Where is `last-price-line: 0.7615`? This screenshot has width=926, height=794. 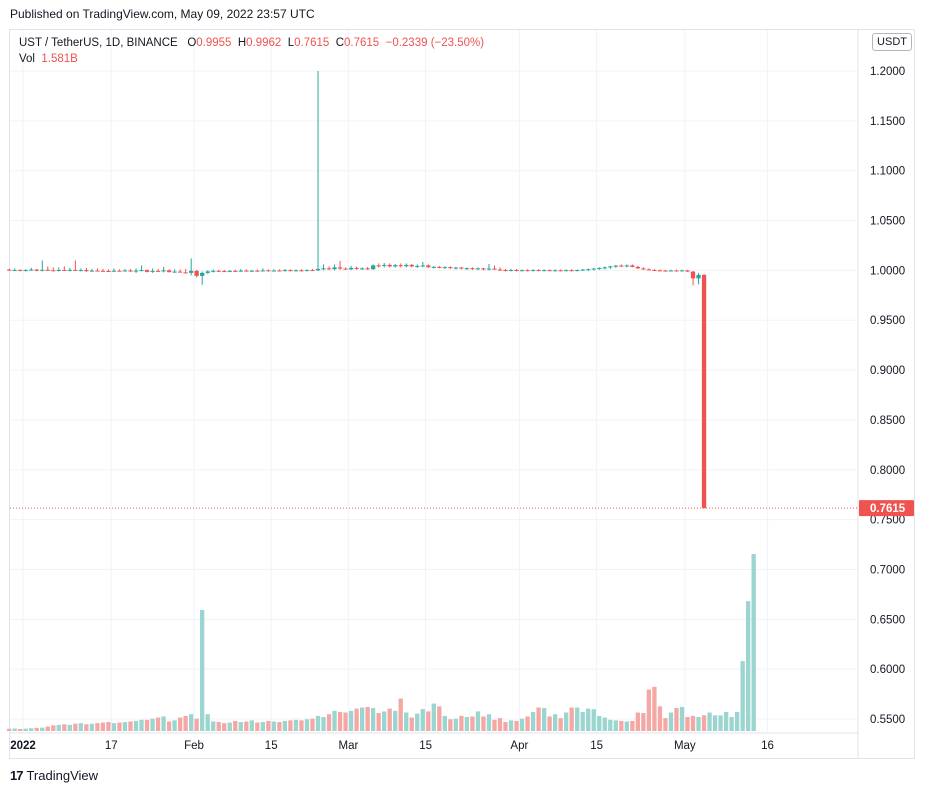
last-price-line: 0.7615 is located at coordinates (462, 508).